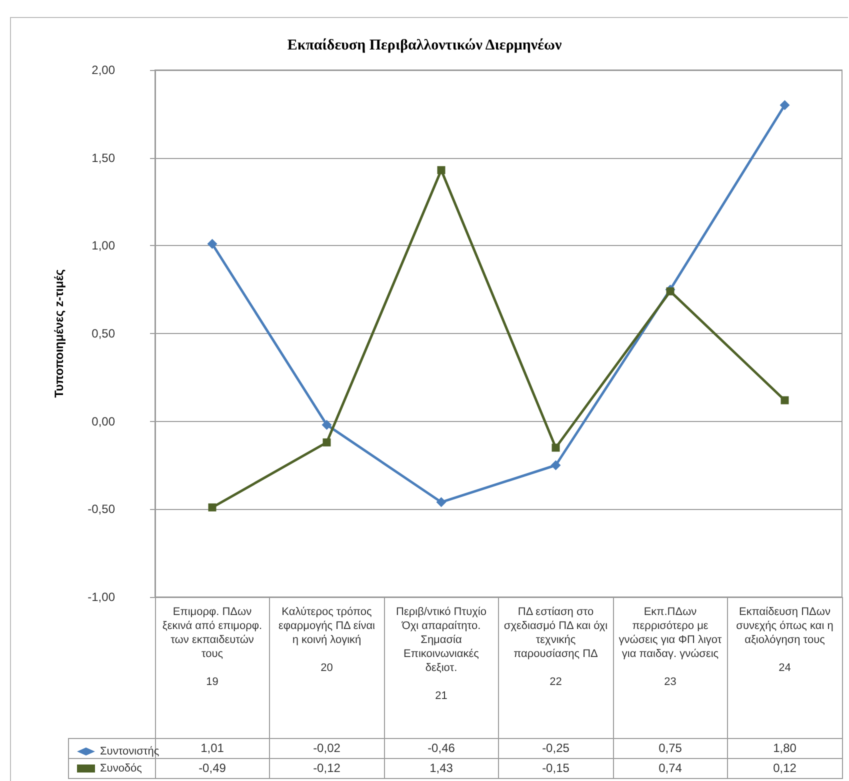 The image size is (849, 781). What do you see at coordinates (212, 647) in the screenshot?
I see `category-label: Επιμορφ. ΠΔων ξεκινά από επιμορφ. των εκπαιδευτών τους 19` at bounding box center [212, 647].